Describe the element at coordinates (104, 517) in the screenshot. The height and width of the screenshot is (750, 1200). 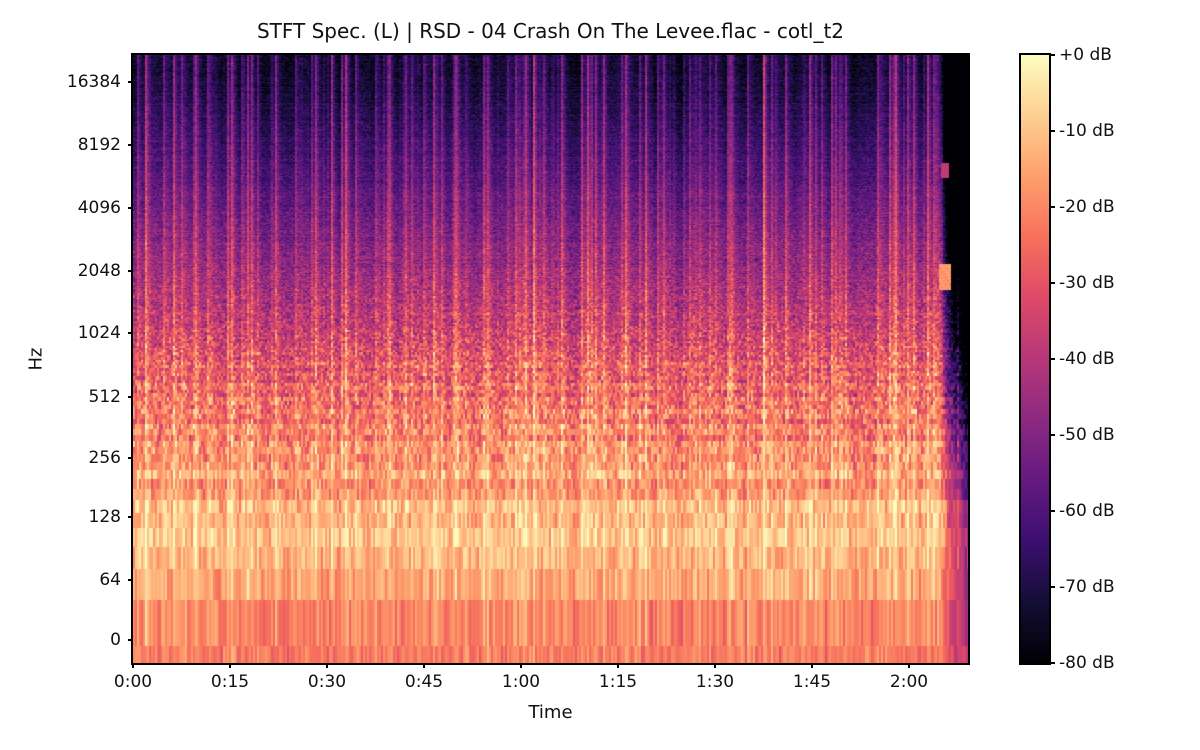
I see `y-tick-label: 128` at that location.